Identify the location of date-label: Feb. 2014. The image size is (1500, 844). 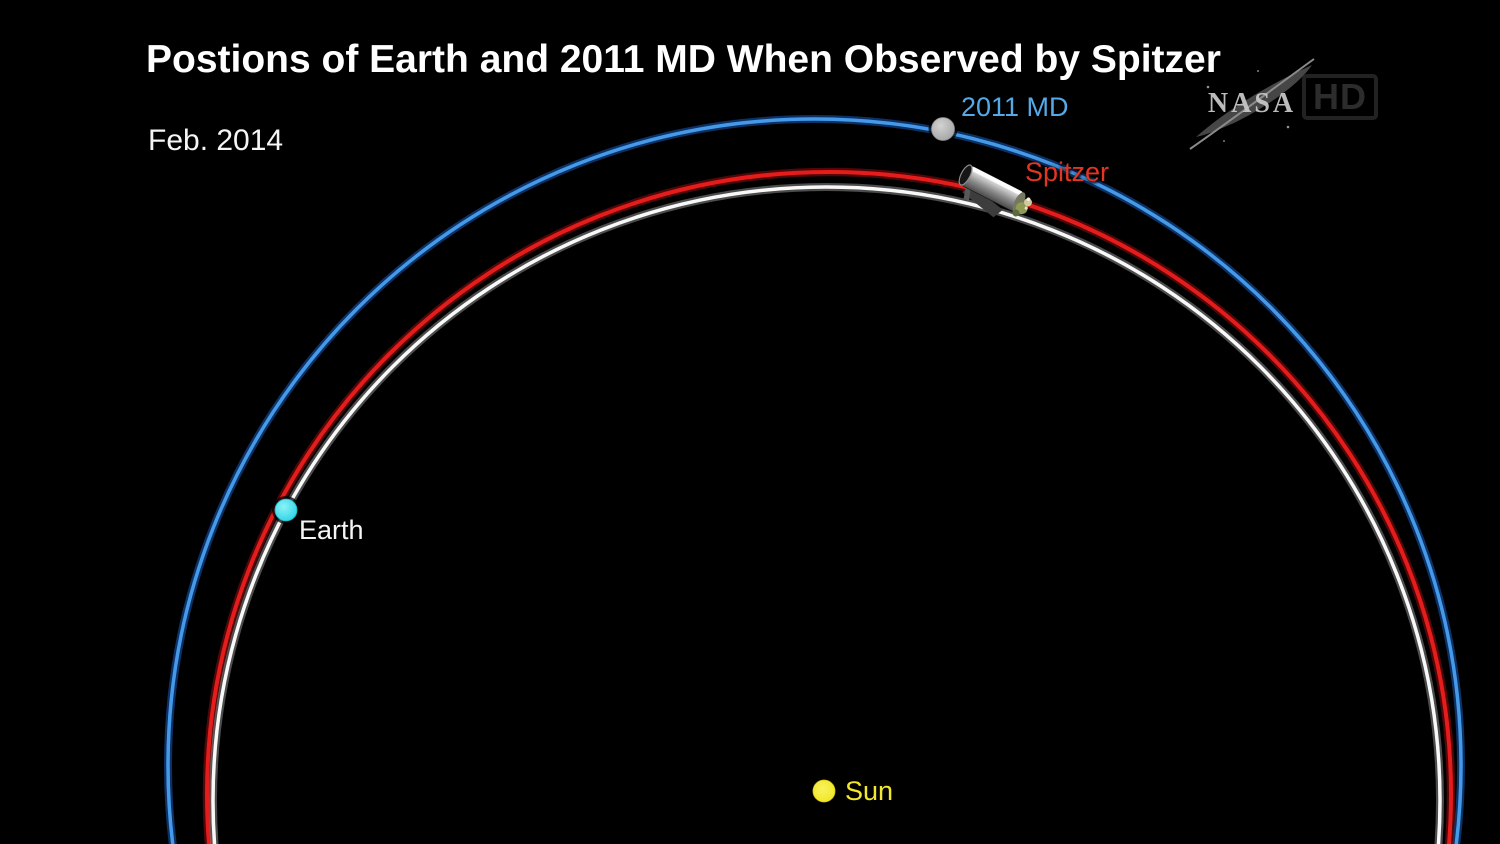
(216, 140).